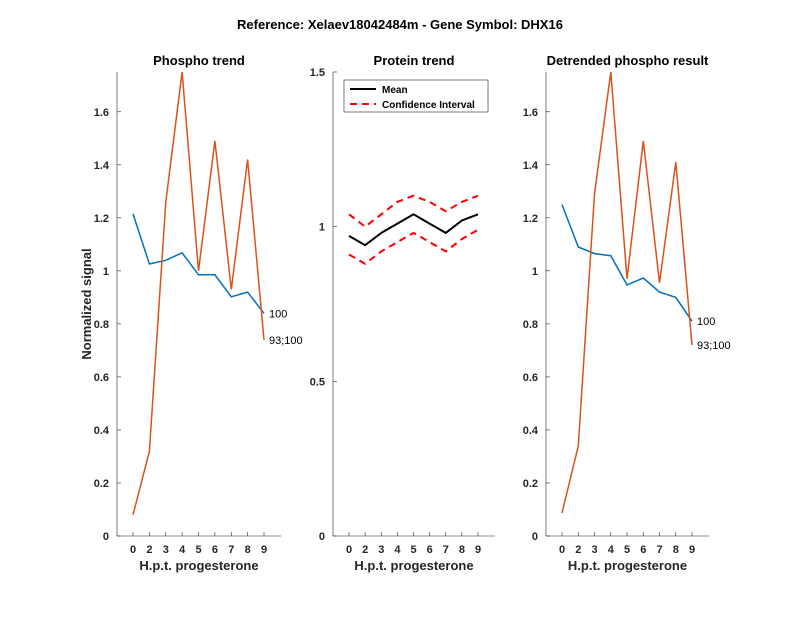 The image size is (800, 618). I want to click on series-line-confidence-interval-upper, so click(413, 211).